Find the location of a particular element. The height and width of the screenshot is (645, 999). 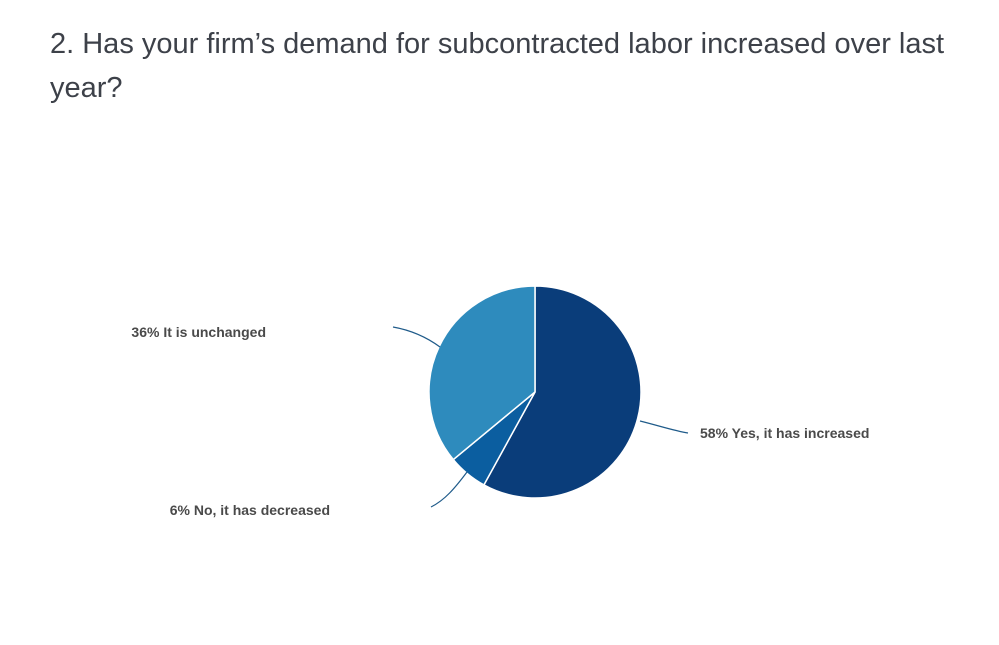

slice-label: 36% It is unchanged is located at coordinates (198, 332).